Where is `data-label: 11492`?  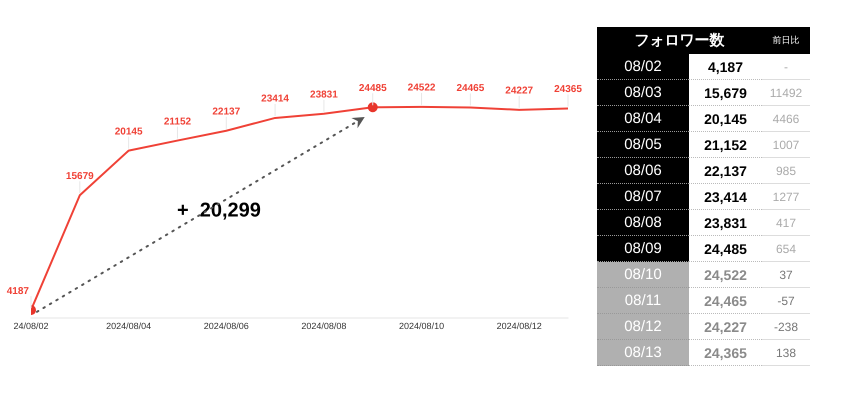 data-label: 11492 is located at coordinates (786, 93).